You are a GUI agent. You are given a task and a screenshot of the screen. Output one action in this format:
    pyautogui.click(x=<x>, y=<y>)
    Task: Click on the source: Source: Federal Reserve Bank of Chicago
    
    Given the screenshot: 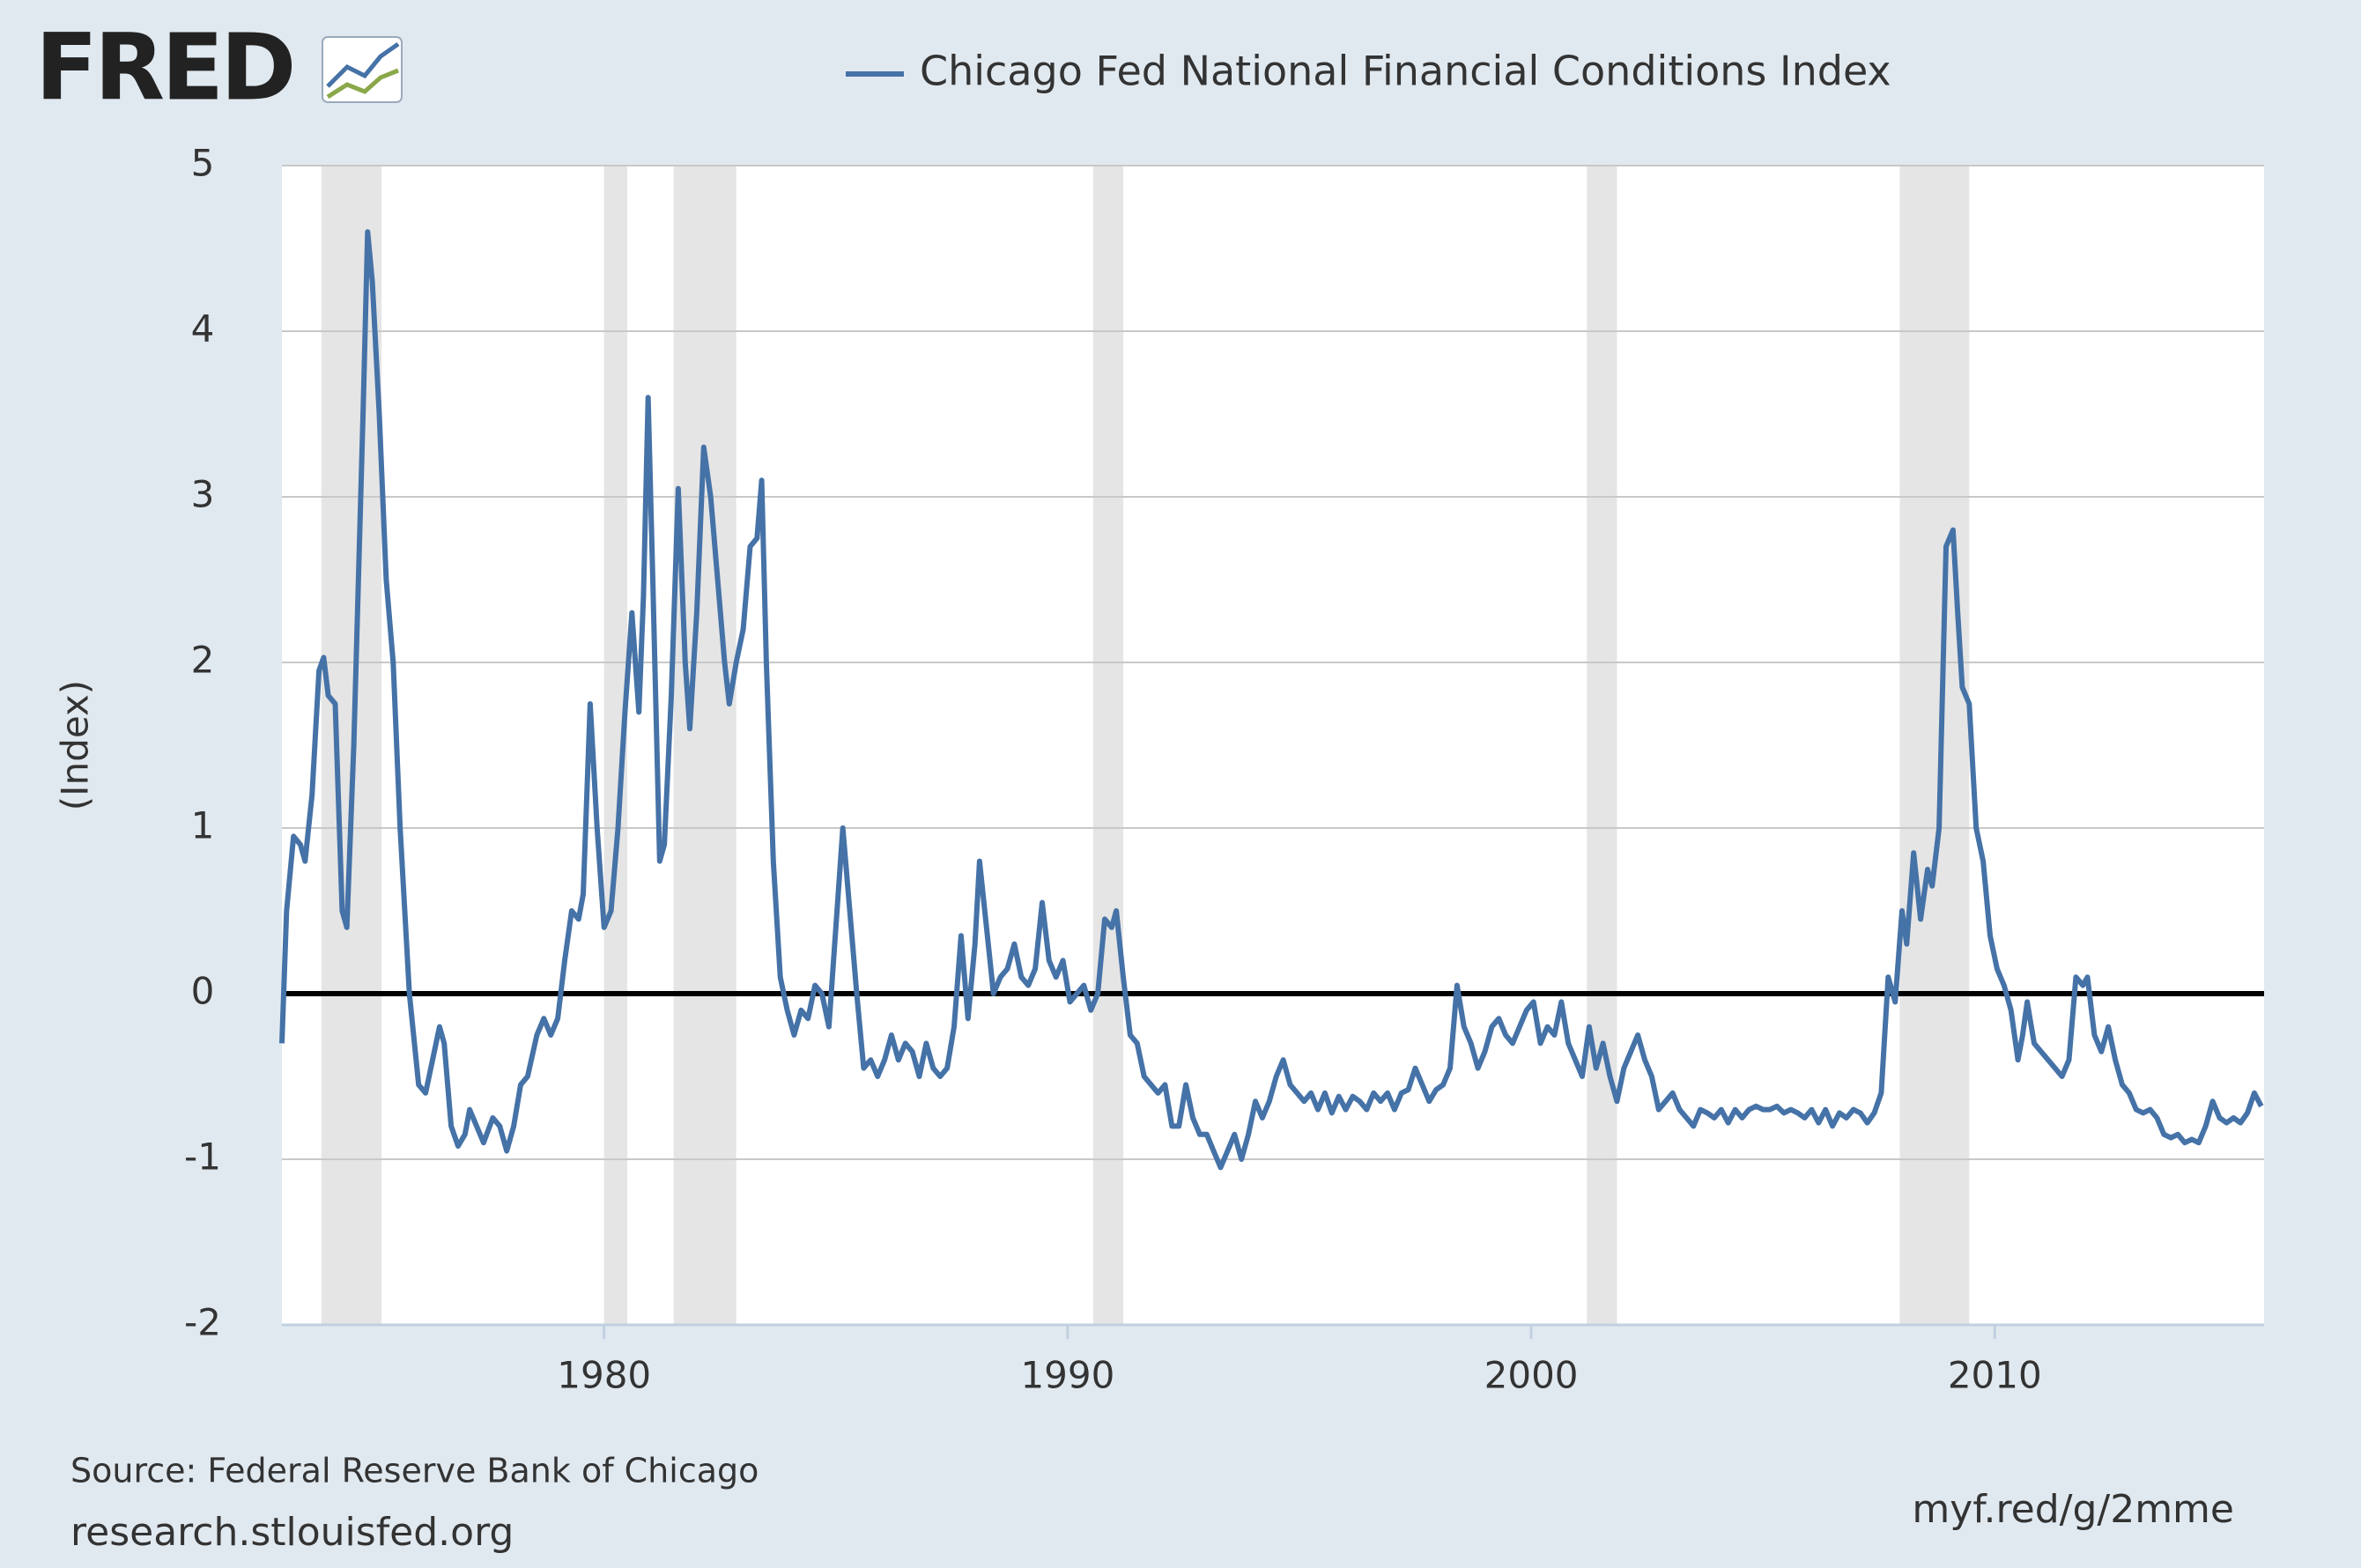 What is the action you would take?
    pyautogui.click(x=414, y=1471)
    